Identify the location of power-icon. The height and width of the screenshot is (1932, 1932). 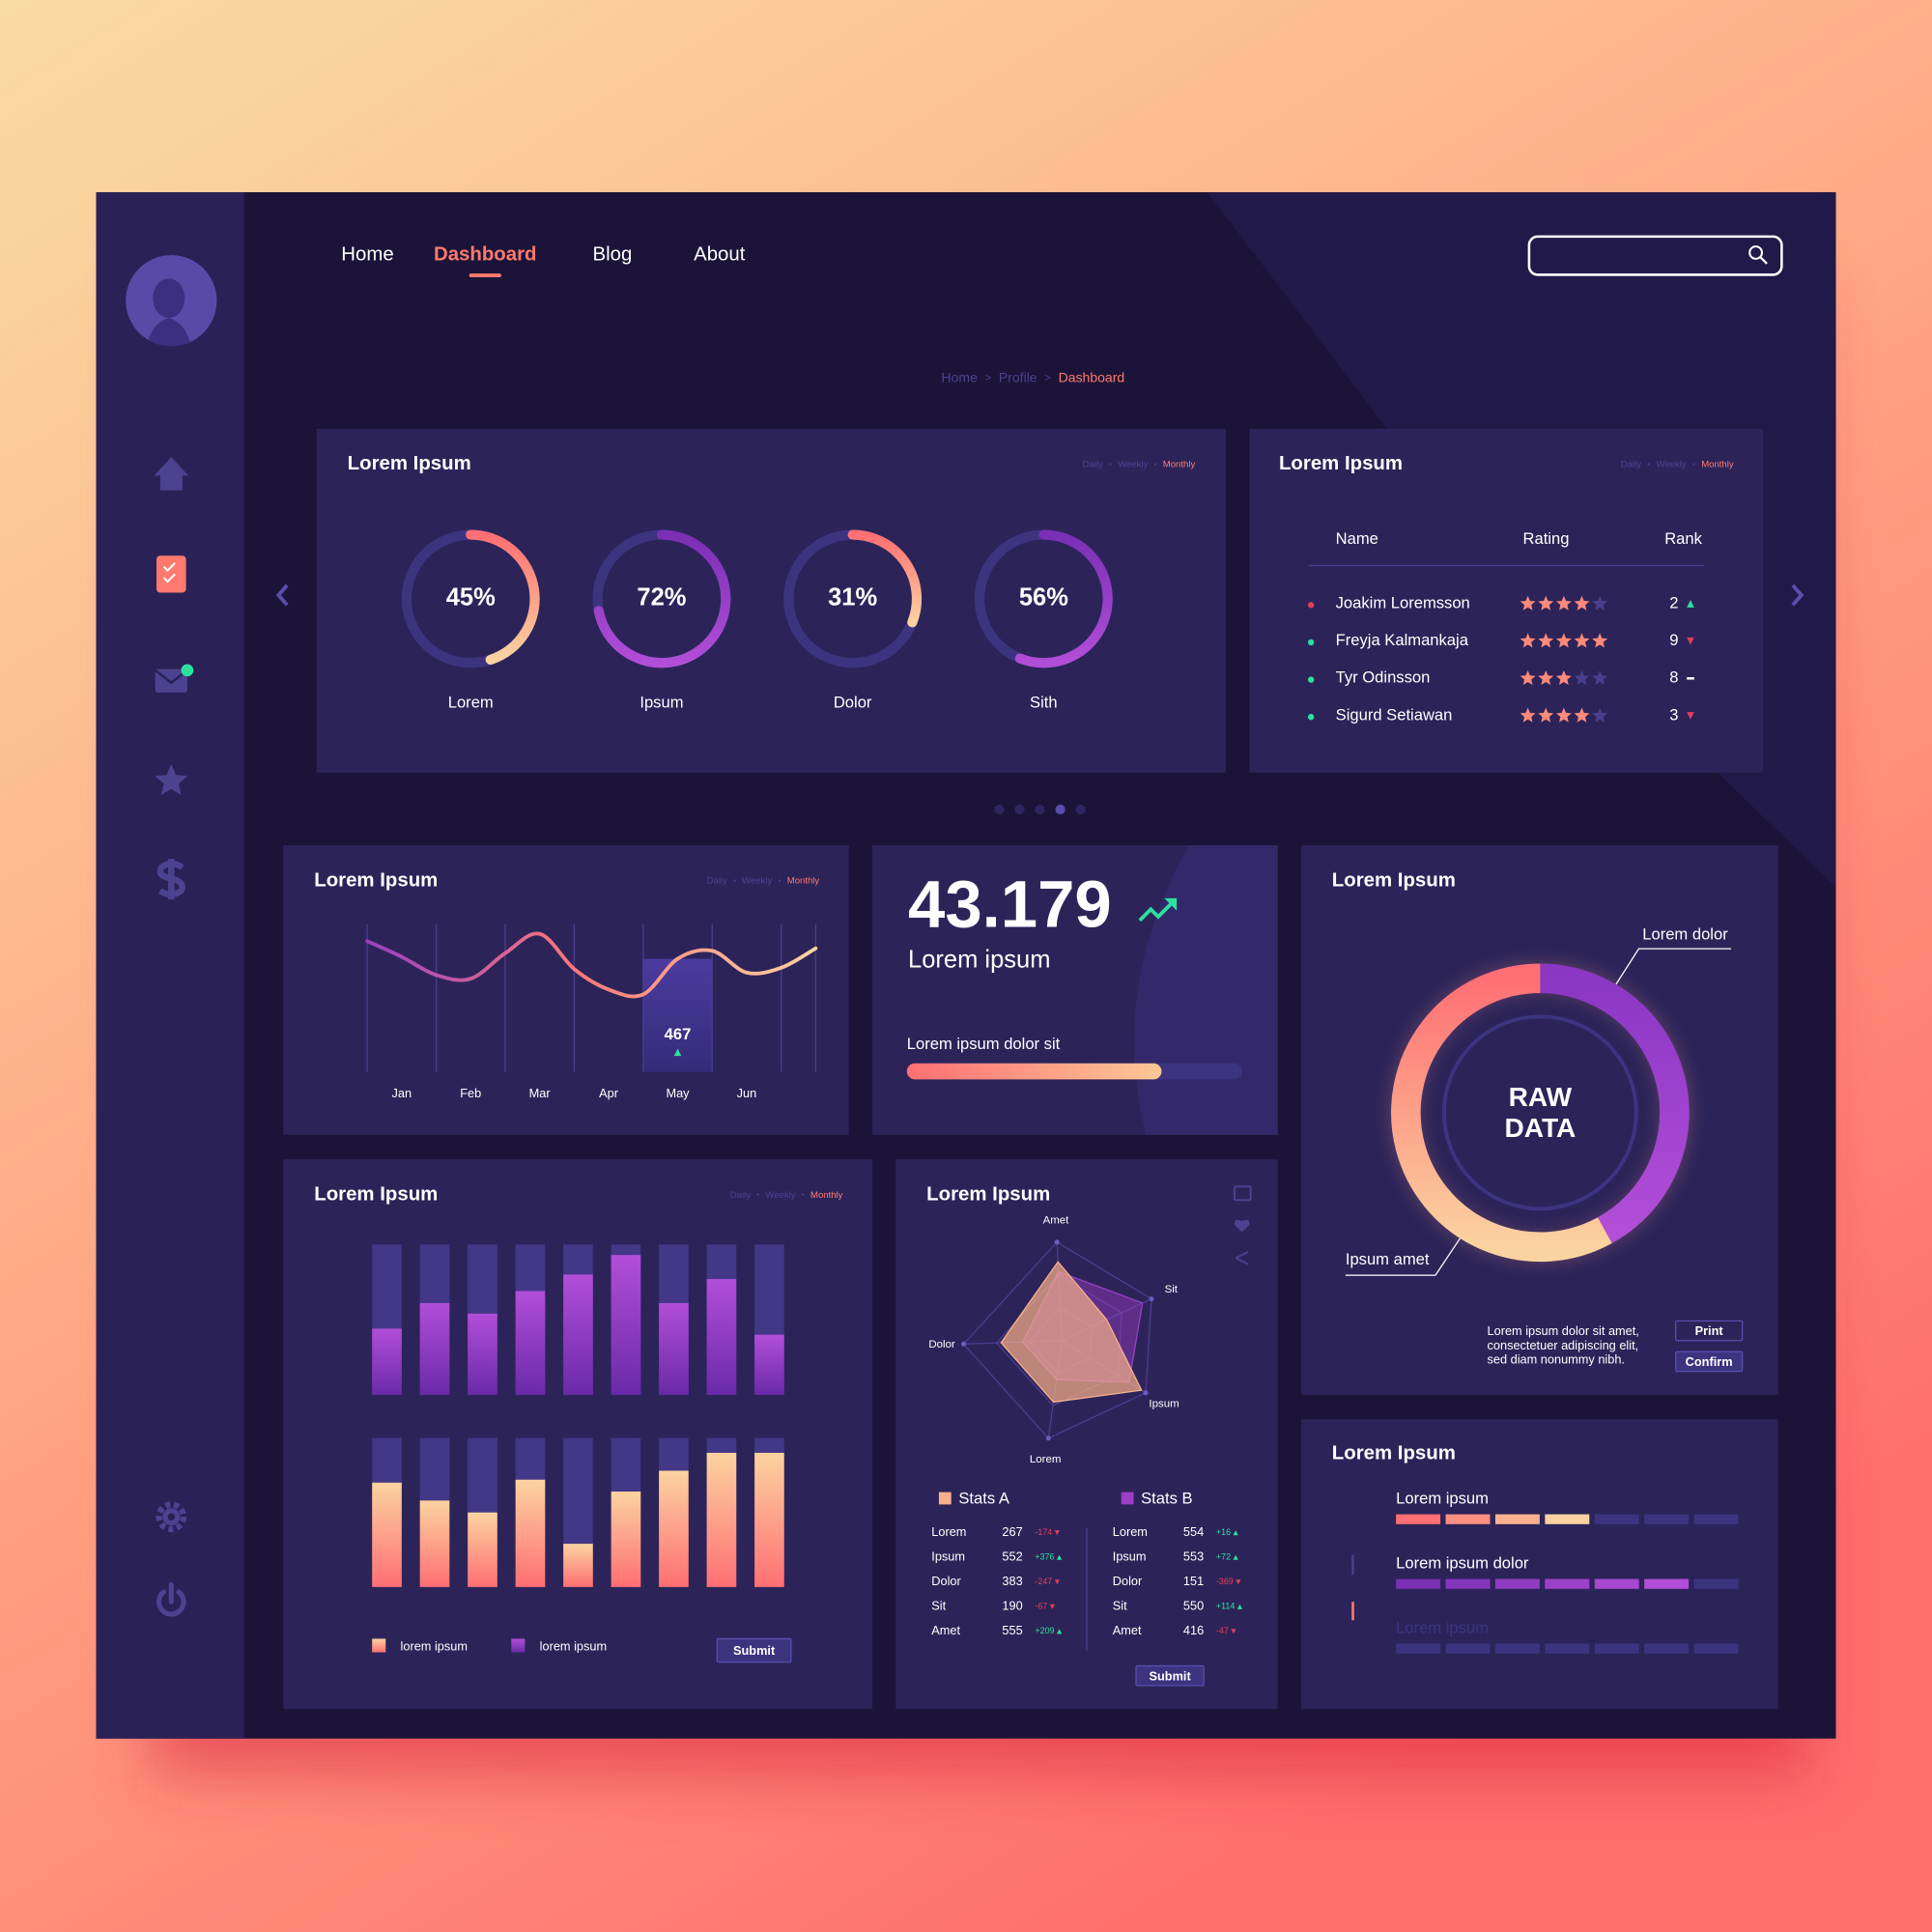
(171, 1599).